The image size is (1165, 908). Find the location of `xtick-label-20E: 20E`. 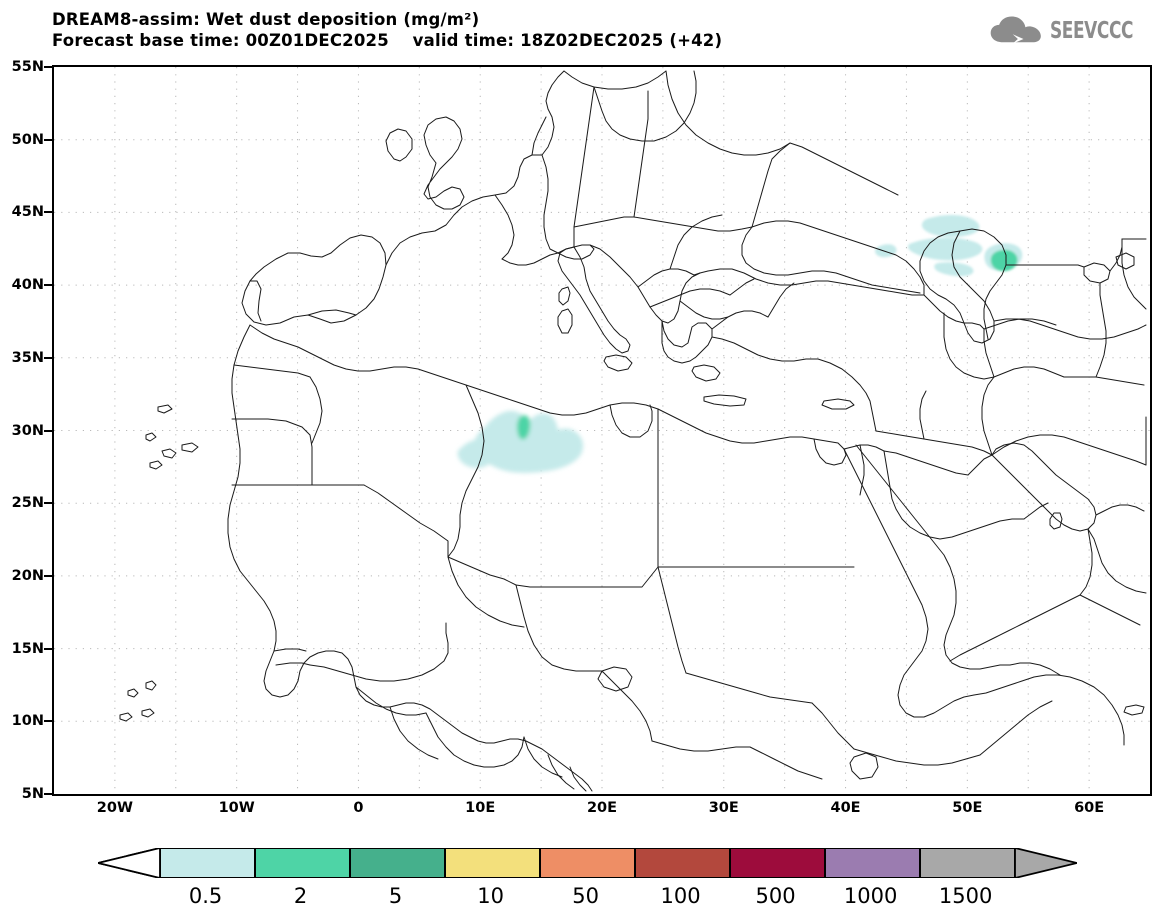

xtick-label-20E: 20E is located at coordinates (602, 808).